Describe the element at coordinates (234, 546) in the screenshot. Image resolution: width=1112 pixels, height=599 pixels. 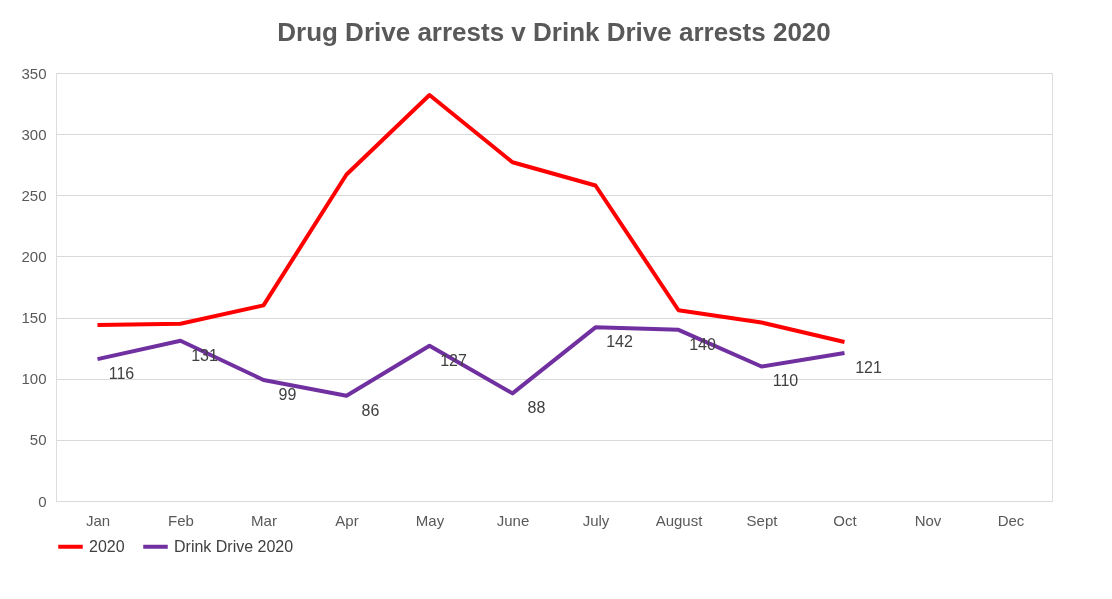
I see `legend-label: Drink Drive 2020` at that location.